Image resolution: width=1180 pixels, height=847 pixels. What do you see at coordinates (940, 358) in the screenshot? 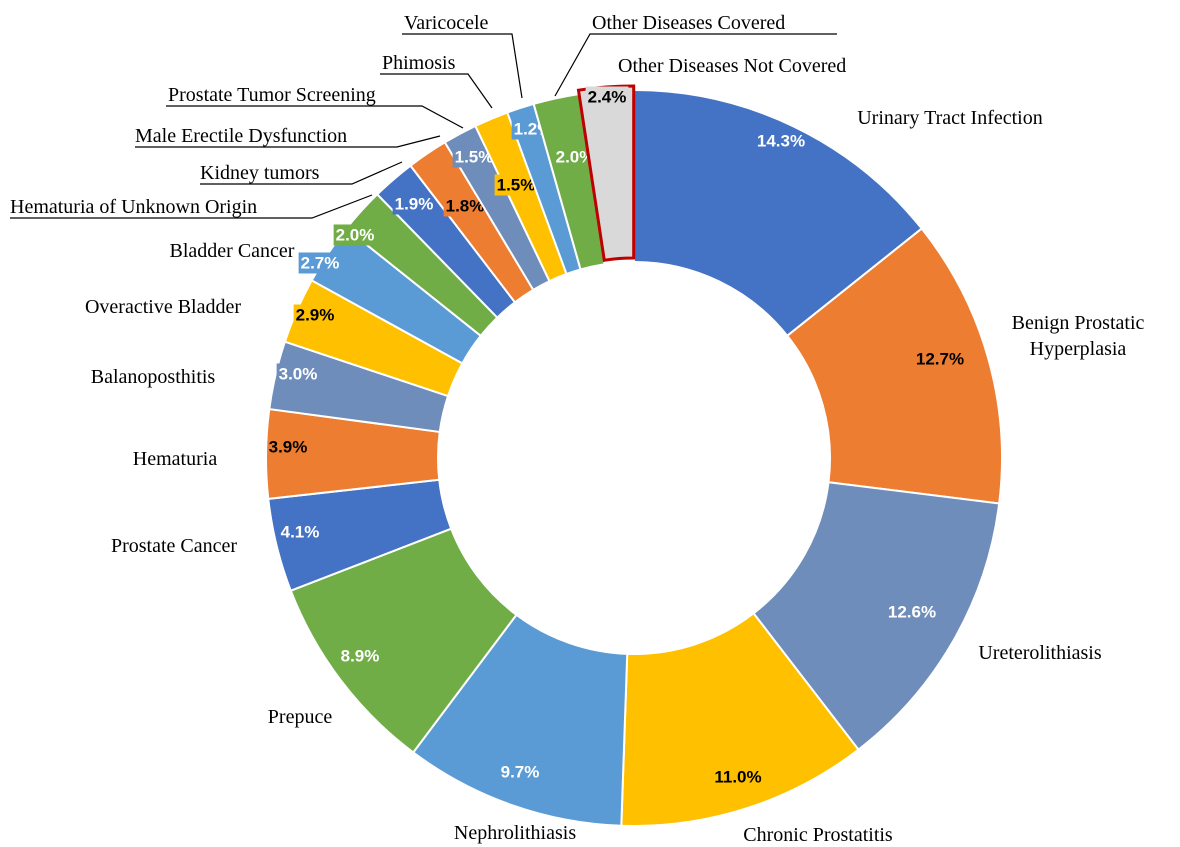
I see `value-label: 12.7%` at bounding box center [940, 358].